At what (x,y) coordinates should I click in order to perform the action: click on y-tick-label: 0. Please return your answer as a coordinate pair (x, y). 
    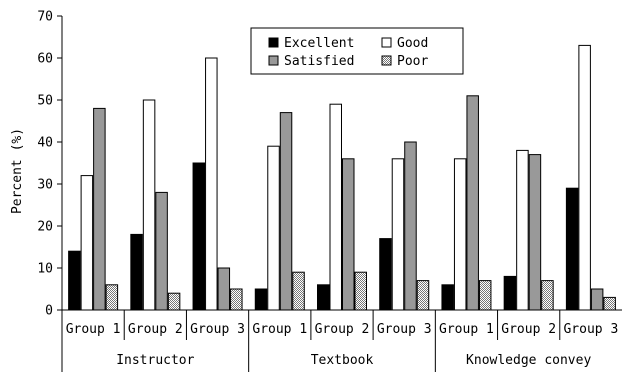
    Looking at the image, I should click on (49, 311).